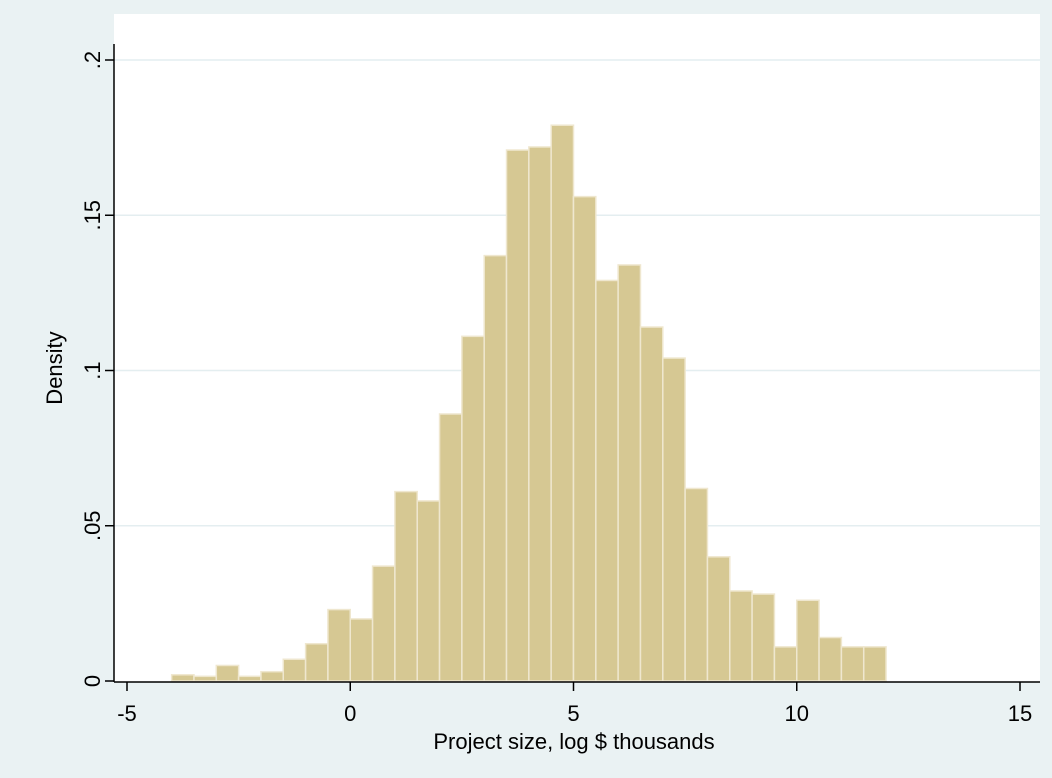 This screenshot has height=778, width=1052. I want to click on y-tick-label: 0, so click(92, 681).